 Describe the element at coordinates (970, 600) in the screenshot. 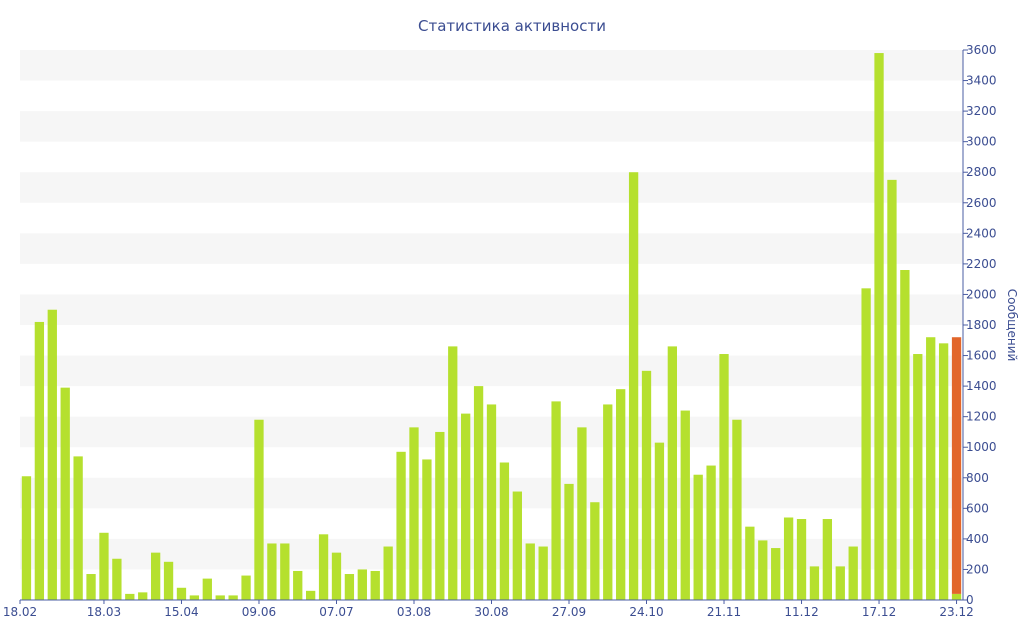

I see `y-tick-label: 0` at that location.